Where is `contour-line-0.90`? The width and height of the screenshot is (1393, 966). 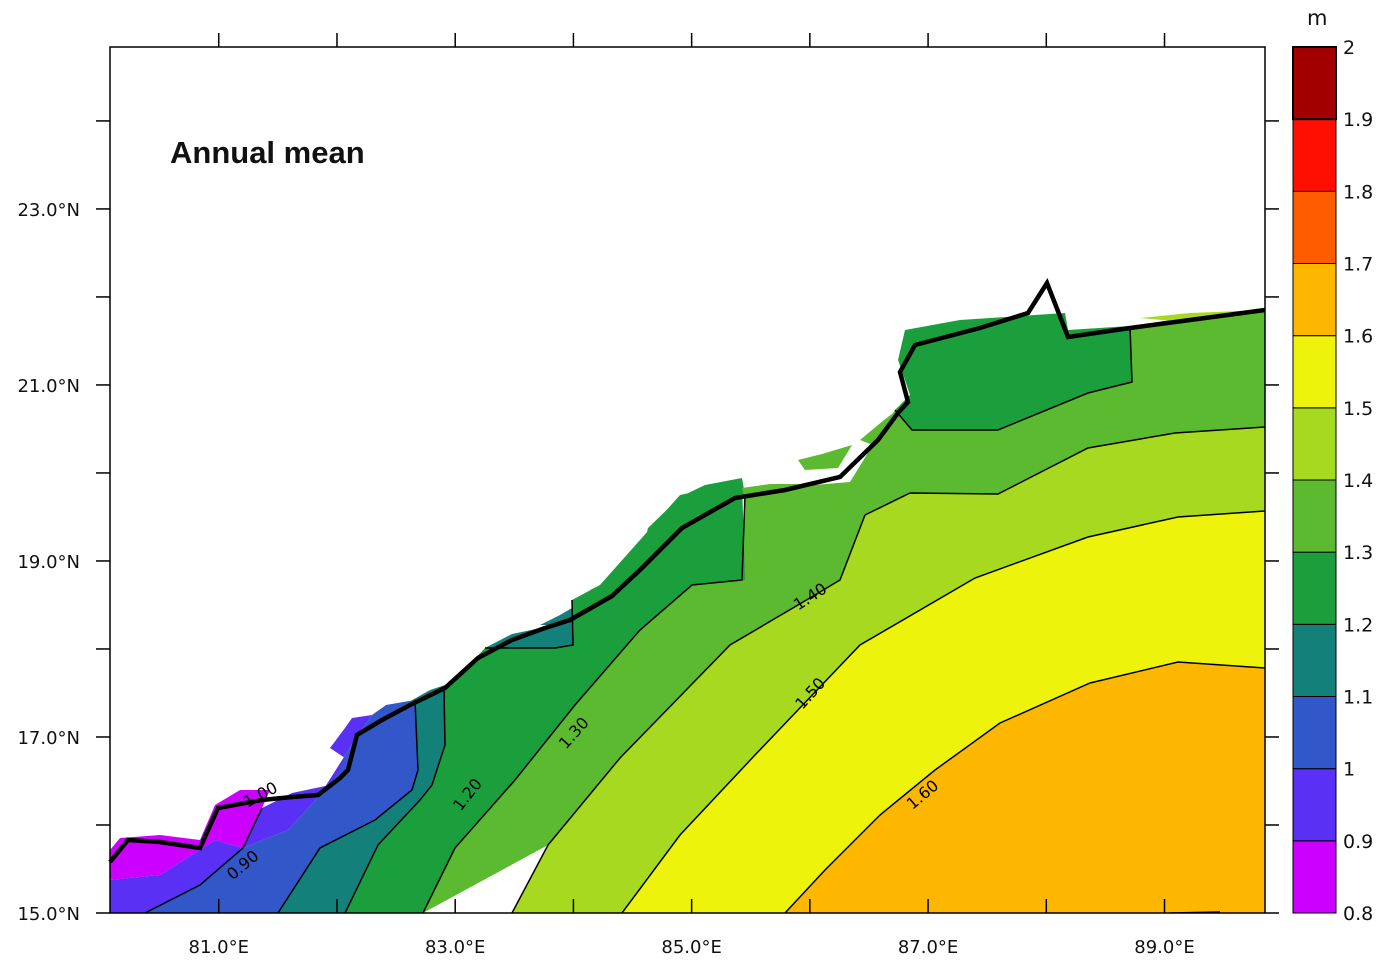 contour-line-0.90 is located at coordinates (203, 860).